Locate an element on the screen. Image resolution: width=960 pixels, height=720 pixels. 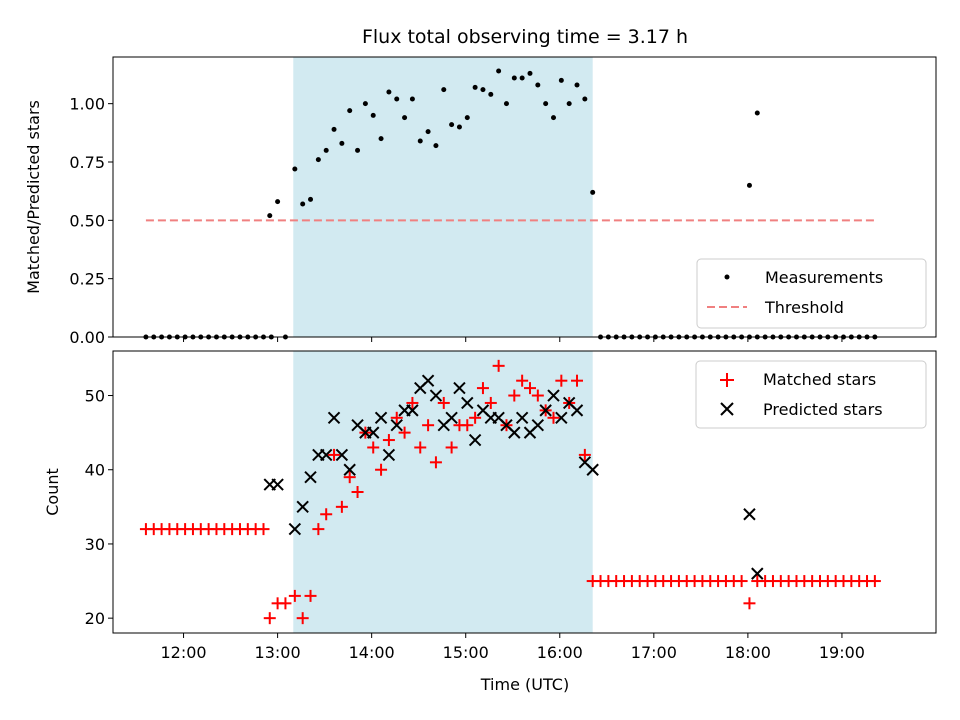
legend-matched-label: Matched stars is located at coordinates (819, 379).